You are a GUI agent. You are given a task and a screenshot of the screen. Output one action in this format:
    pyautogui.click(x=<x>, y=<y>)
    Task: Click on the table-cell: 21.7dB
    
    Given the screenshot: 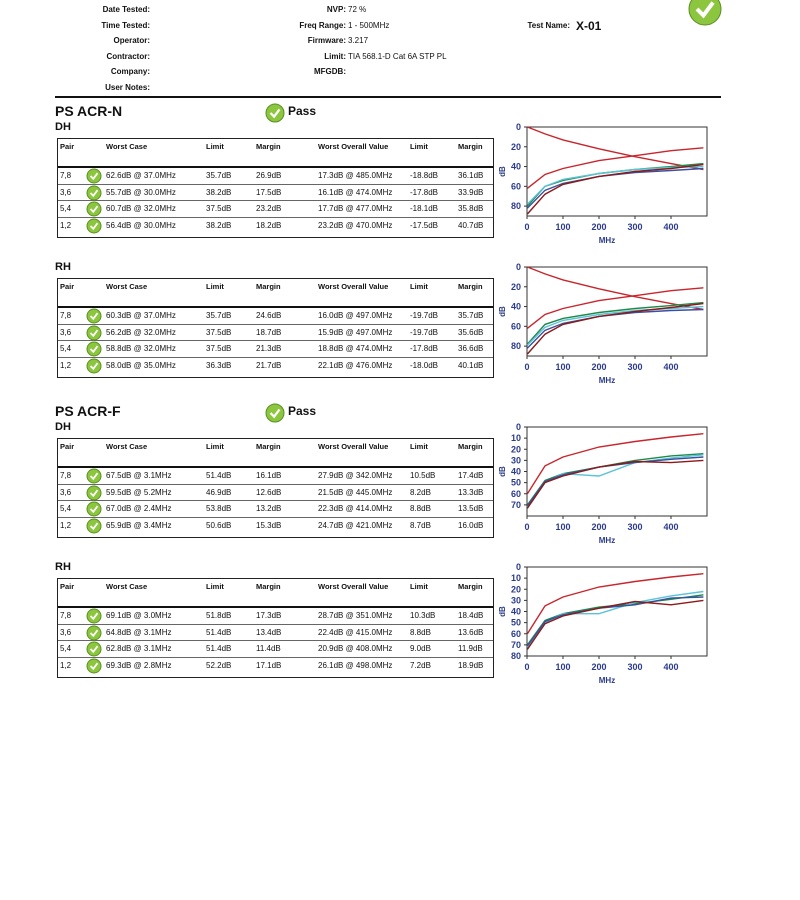 What is the action you would take?
    pyautogui.click(x=269, y=365)
    